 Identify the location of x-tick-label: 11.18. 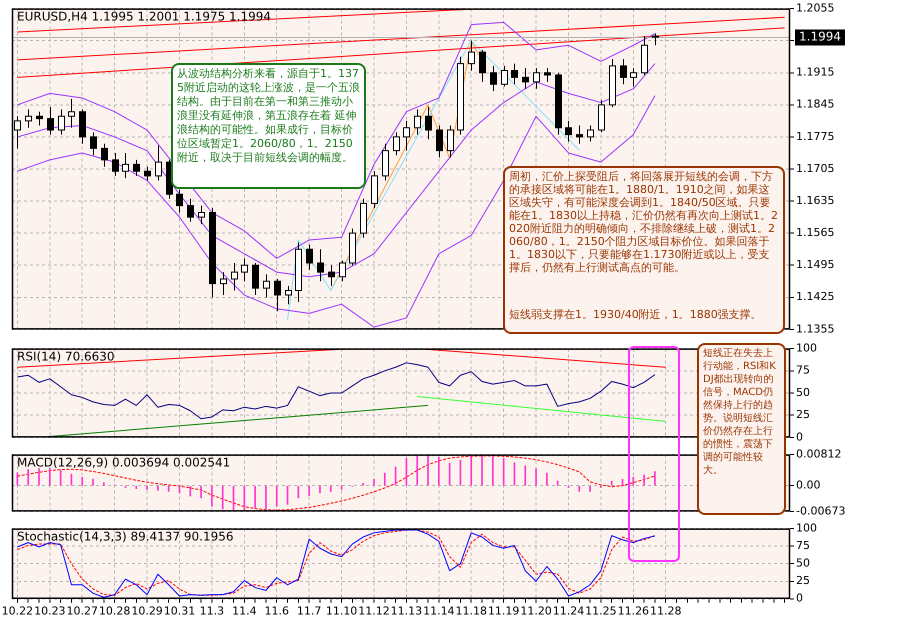
(471, 611).